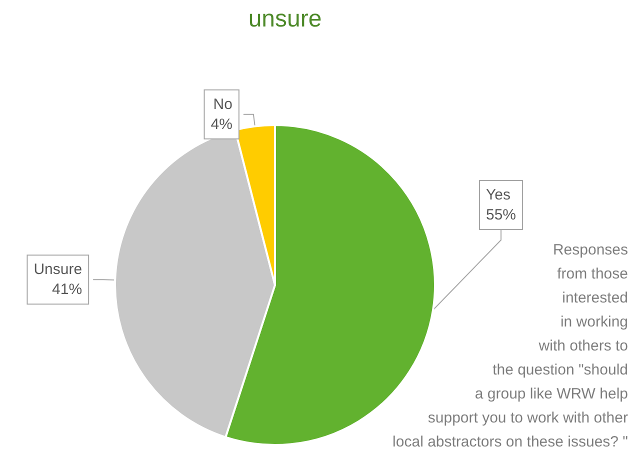 This screenshot has width=640, height=465. I want to click on slice-label: Unsure, so click(58, 269).